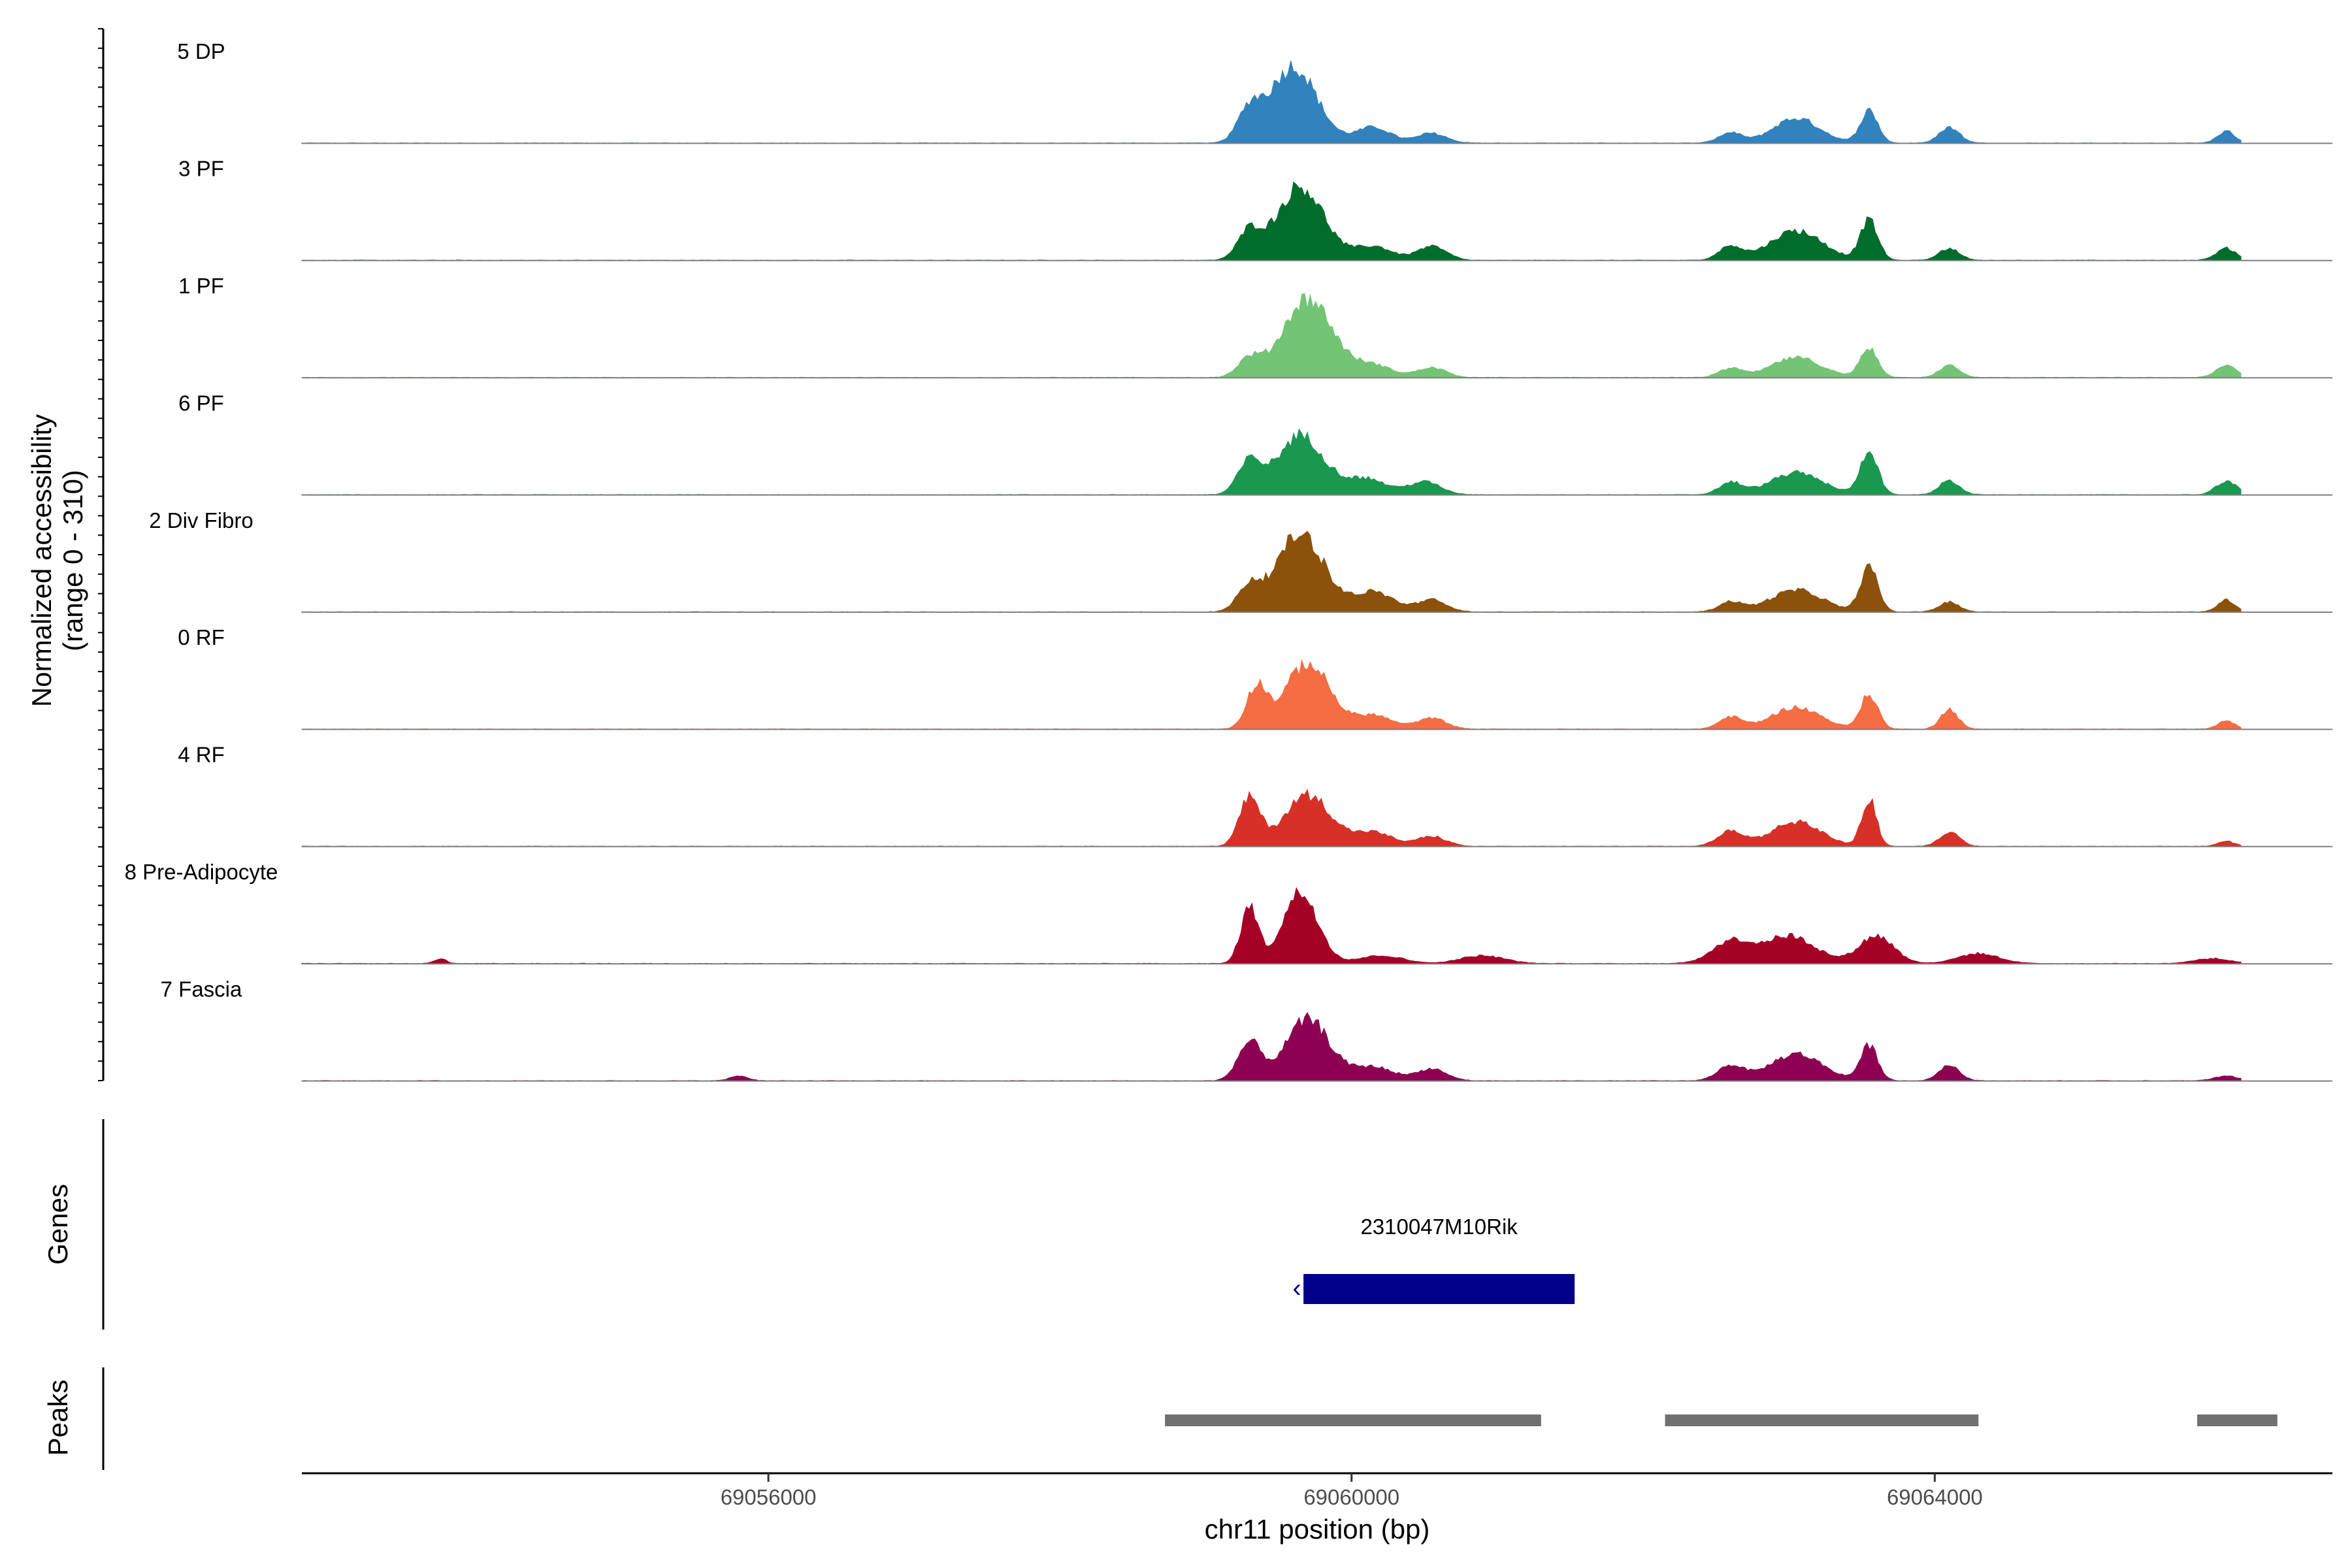  I want to click on track-label: 1 PF, so click(201, 286).